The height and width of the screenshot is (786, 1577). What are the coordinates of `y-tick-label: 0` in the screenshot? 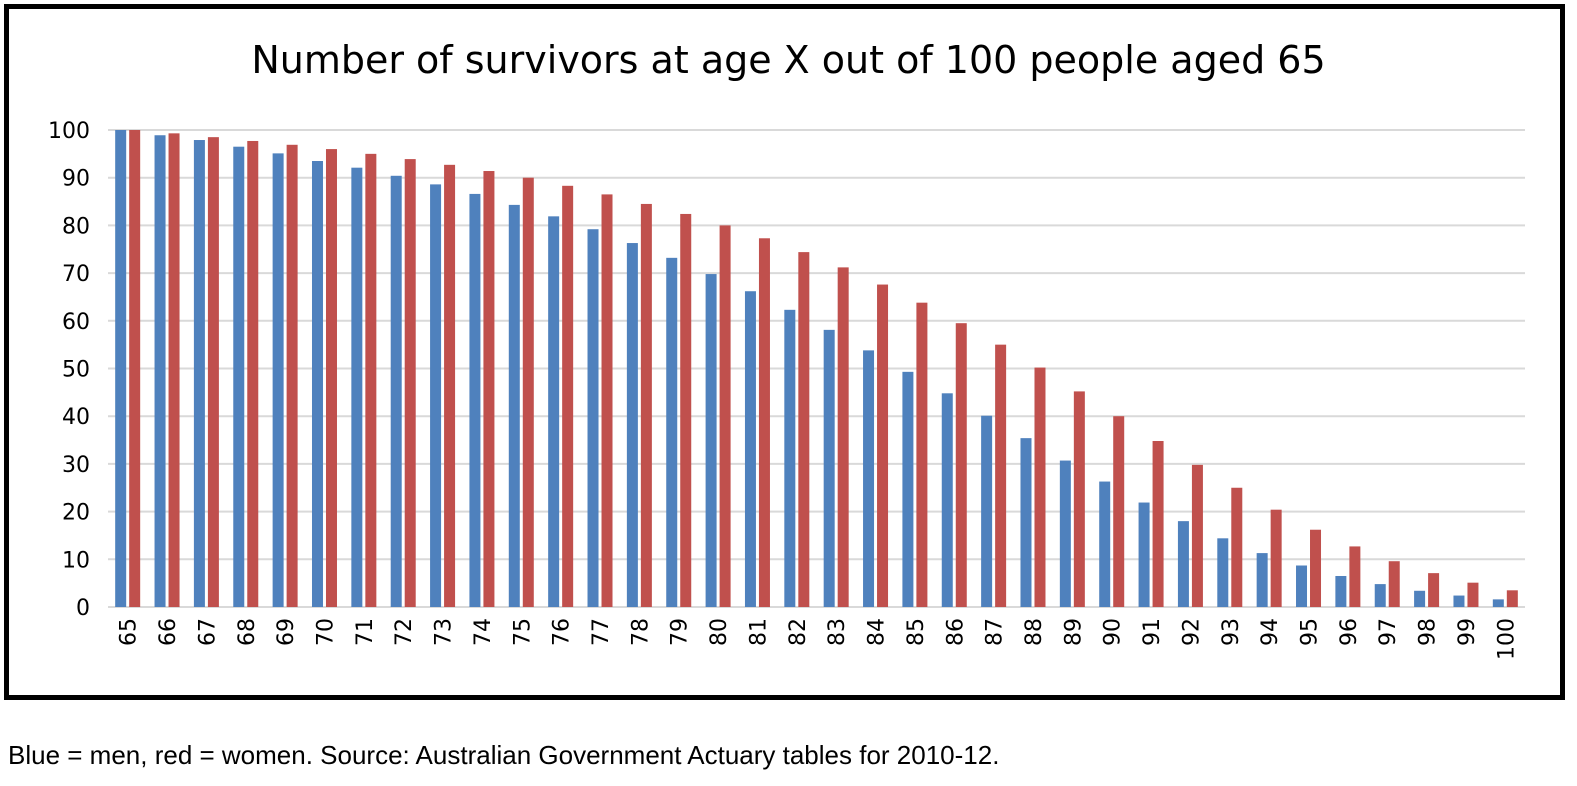 It's located at (83, 608).